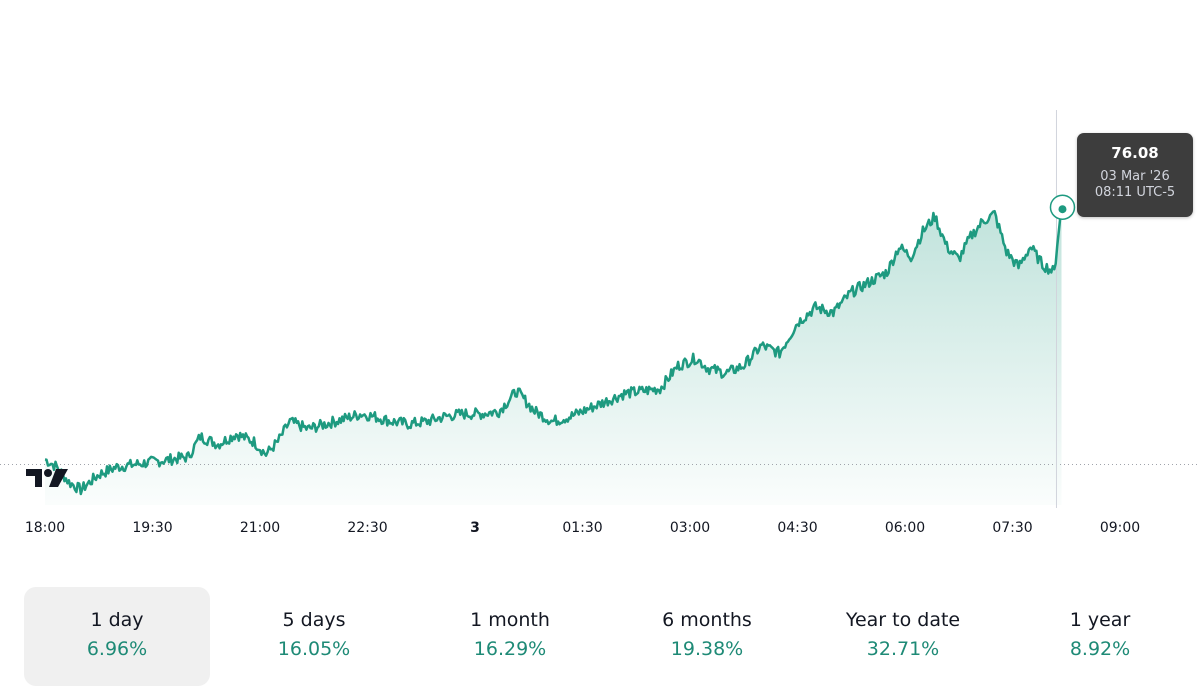  I want to click on period-1-year: 1 year 8.92%, so click(1100, 636).